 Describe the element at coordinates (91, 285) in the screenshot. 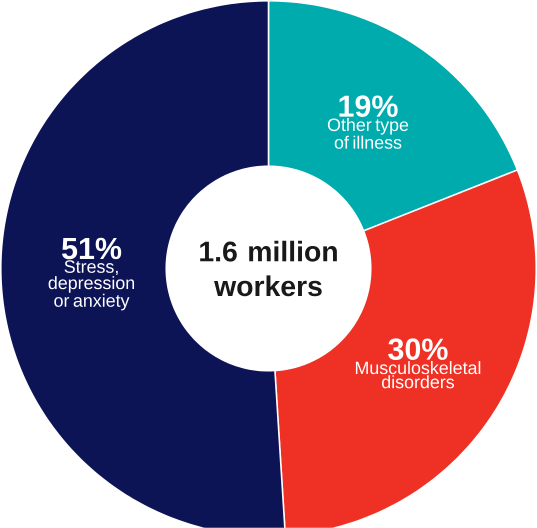

I see `slice-label: Stress, depression or anxiety` at that location.